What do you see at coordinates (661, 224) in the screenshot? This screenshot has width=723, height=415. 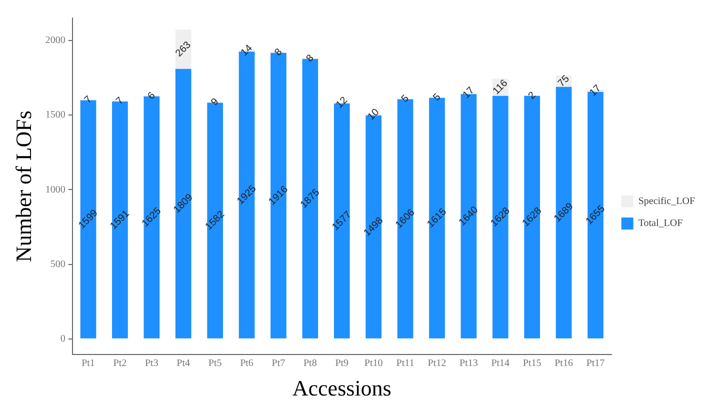 I see `legend-label: Total_LOF` at bounding box center [661, 224].